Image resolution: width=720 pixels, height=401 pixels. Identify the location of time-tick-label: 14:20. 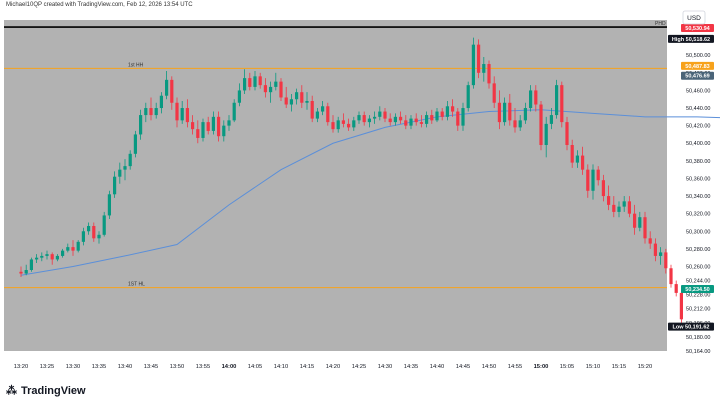
(333, 367).